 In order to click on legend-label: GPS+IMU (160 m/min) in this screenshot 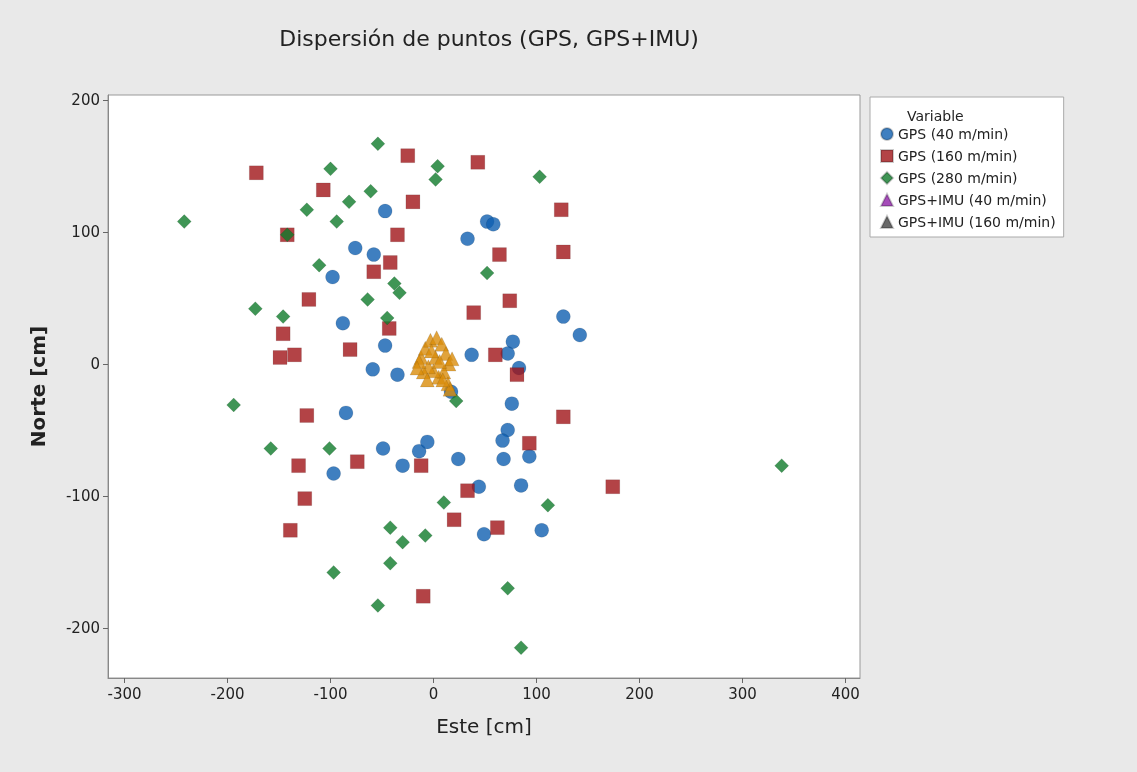, I will do `click(977, 222)`.